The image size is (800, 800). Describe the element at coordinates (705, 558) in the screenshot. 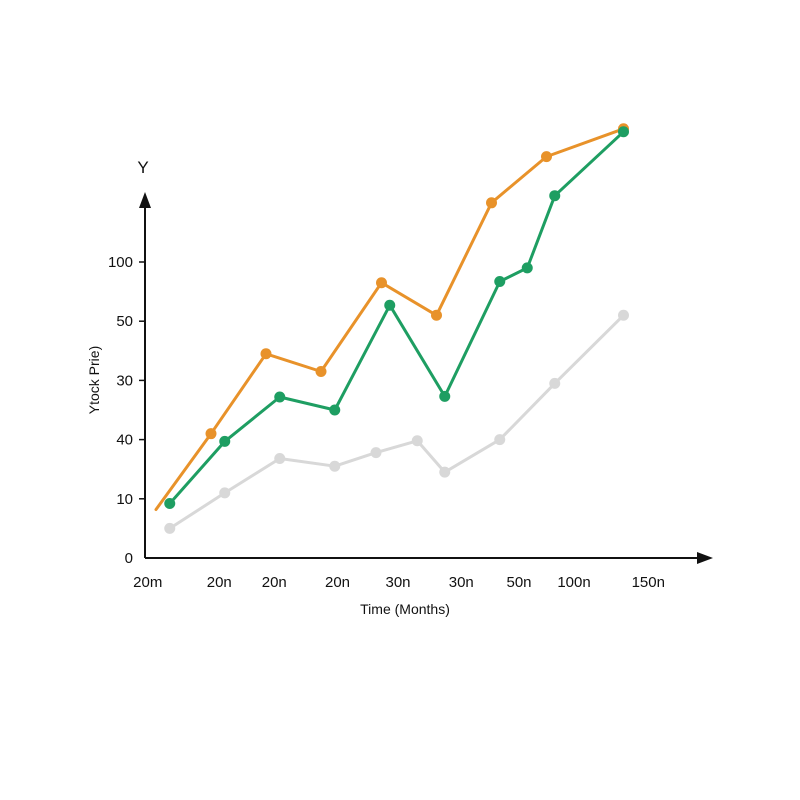

I see `x-axis-arrow-icon` at that location.